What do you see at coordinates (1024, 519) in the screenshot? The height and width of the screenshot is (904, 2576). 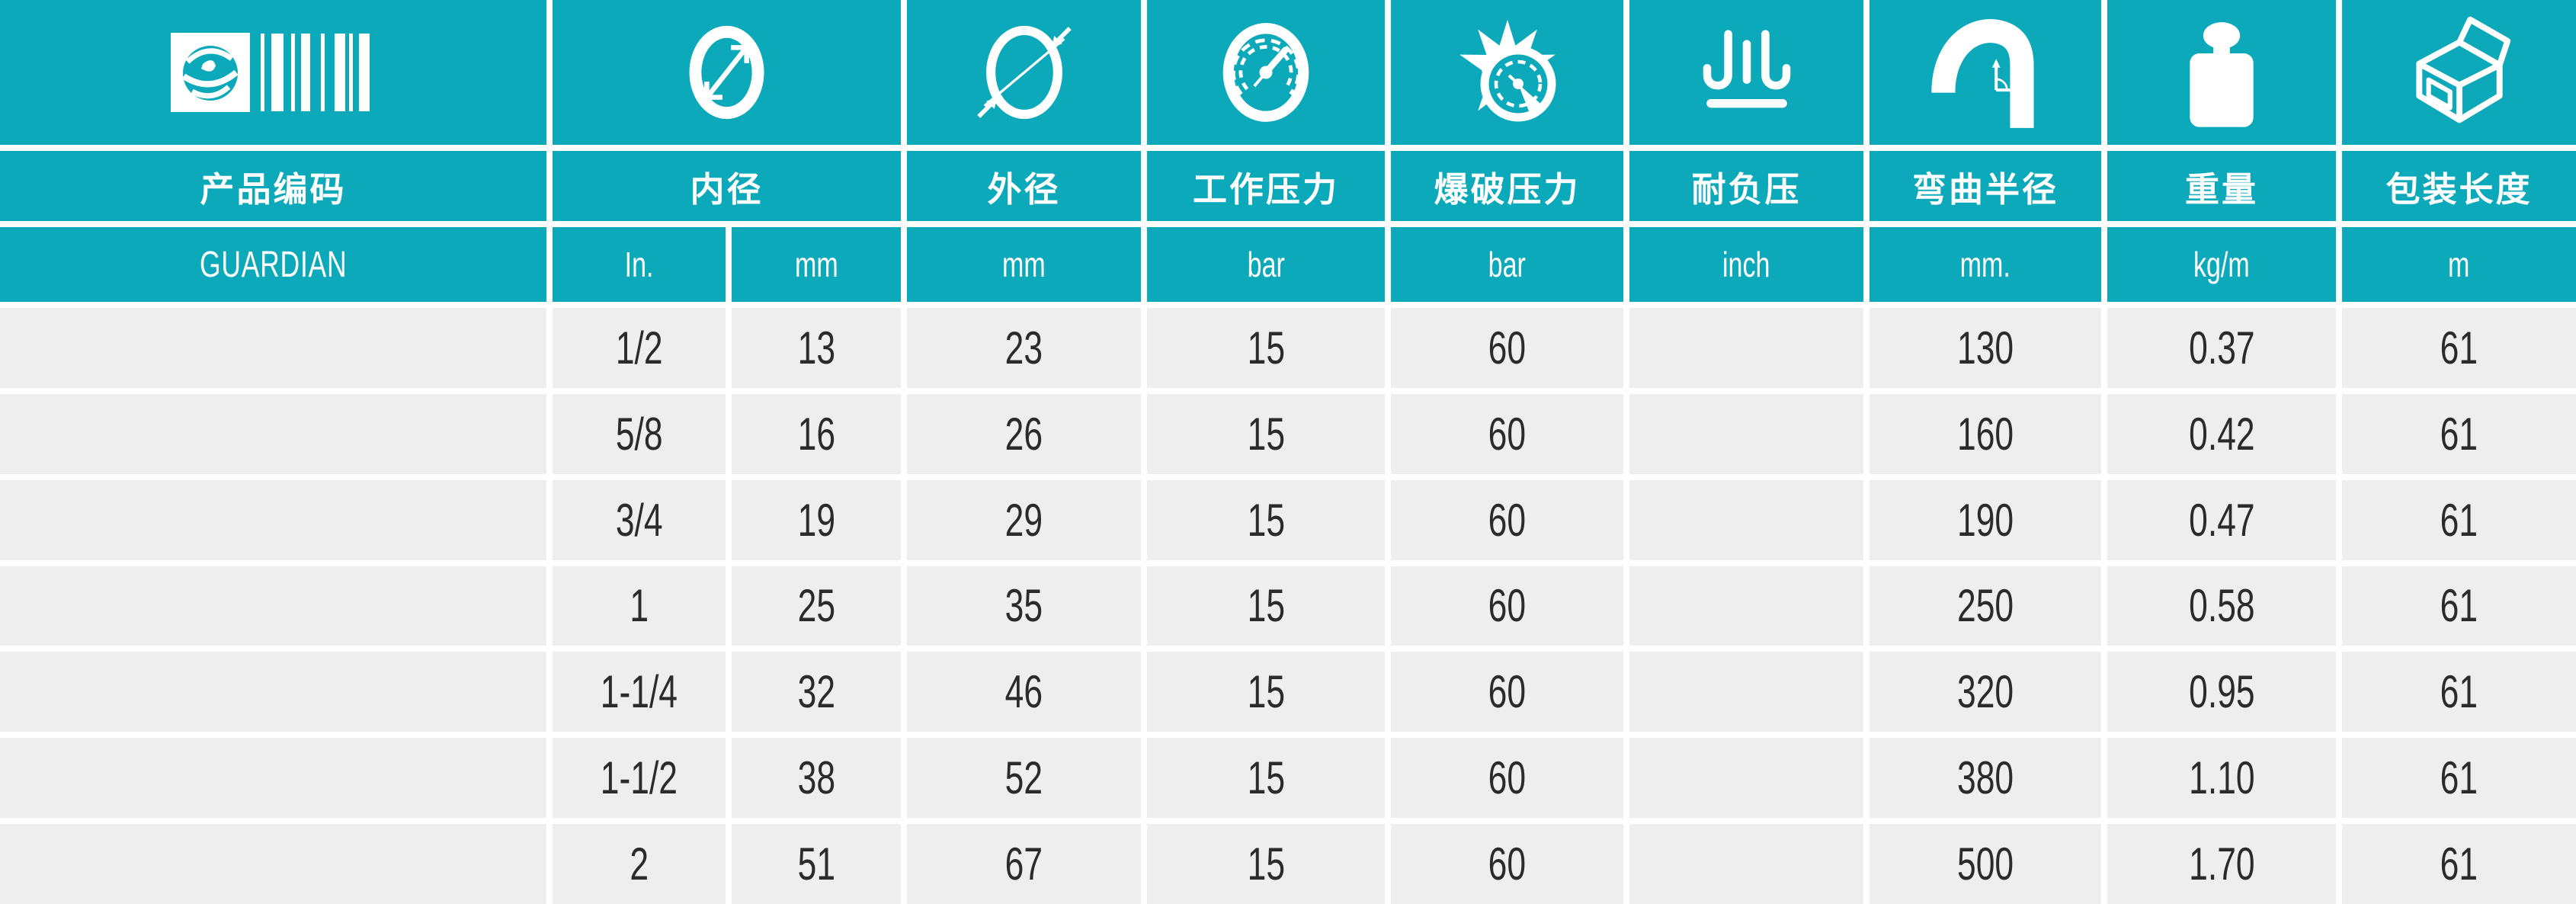 I see `table-cell: 29` at bounding box center [1024, 519].